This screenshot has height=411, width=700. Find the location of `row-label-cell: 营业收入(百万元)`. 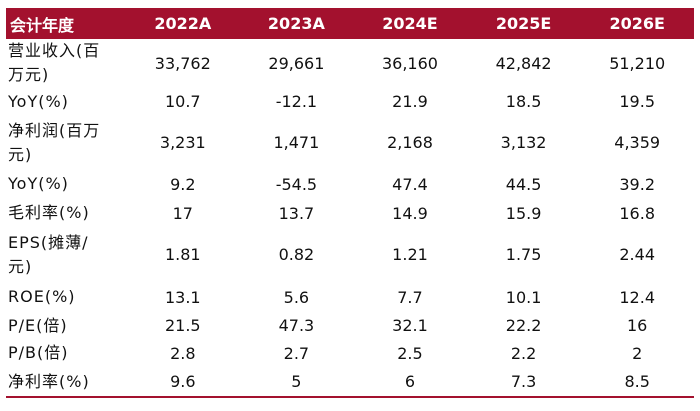

row-label-cell: 营业收入(百万元) is located at coordinates (66, 63).